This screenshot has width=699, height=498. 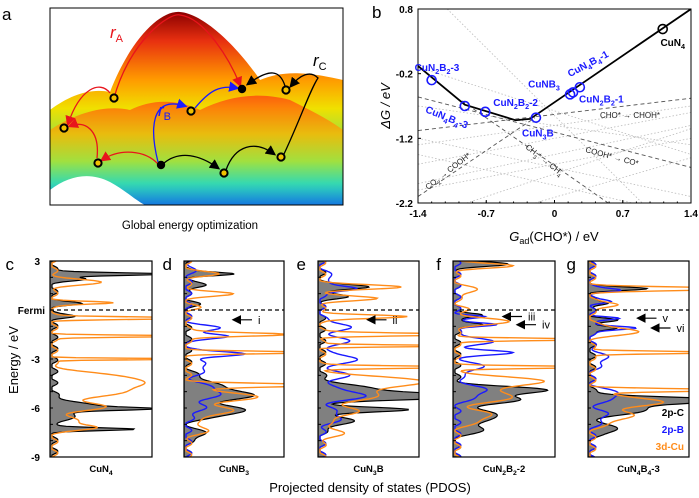 I want to click on x-tick-label: 1.4, so click(x=691, y=214).